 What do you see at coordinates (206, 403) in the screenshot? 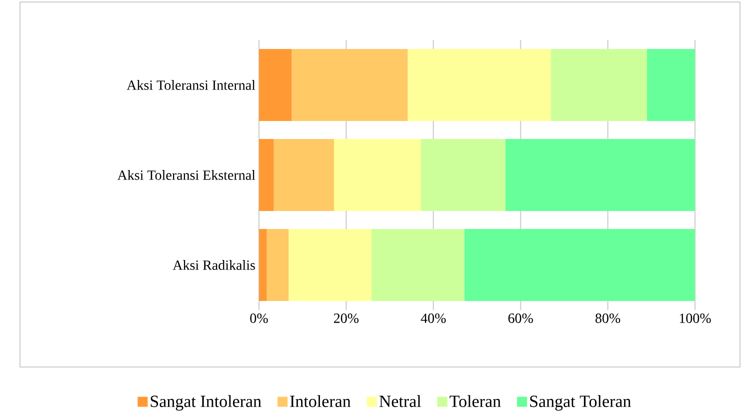
I see `legend-label: Sangat Intoleran` at bounding box center [206, 403].